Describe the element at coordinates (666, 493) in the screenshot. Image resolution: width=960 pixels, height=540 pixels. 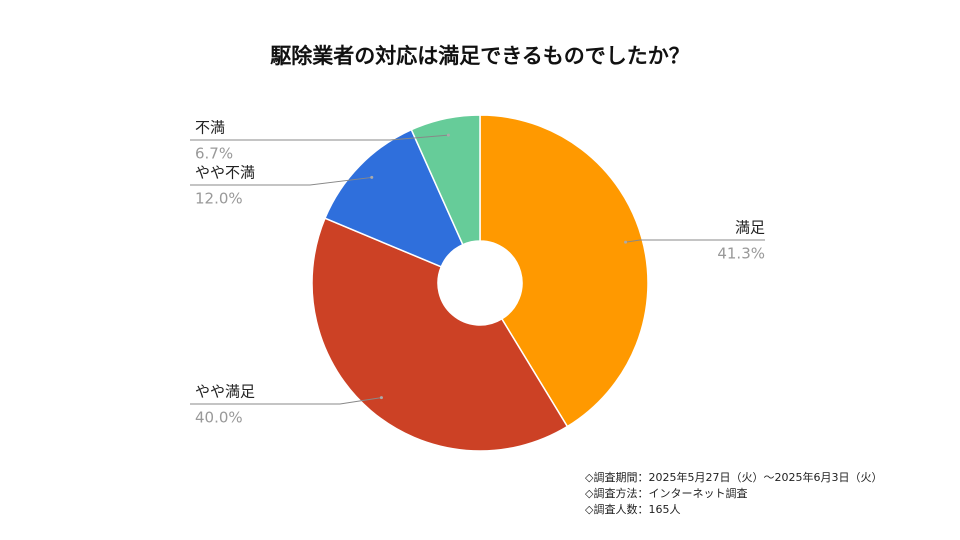
I see `note: ◇調査方法：インターネット調査` at that location.